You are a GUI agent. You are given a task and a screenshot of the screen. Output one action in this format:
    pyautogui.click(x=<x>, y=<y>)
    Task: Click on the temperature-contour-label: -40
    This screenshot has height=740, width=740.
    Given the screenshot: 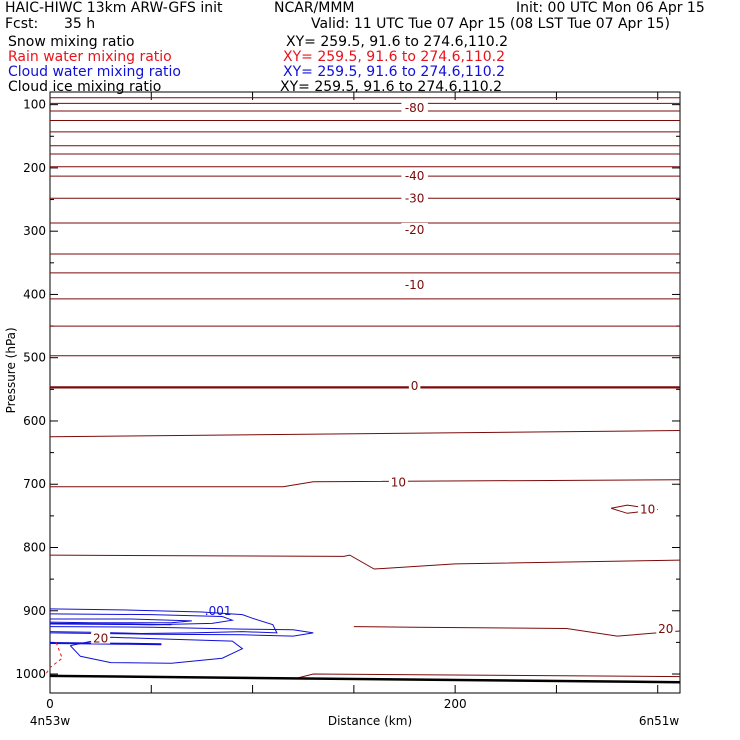 What is the action you would take?
    pyautogui.click(x=415, y=176)
    